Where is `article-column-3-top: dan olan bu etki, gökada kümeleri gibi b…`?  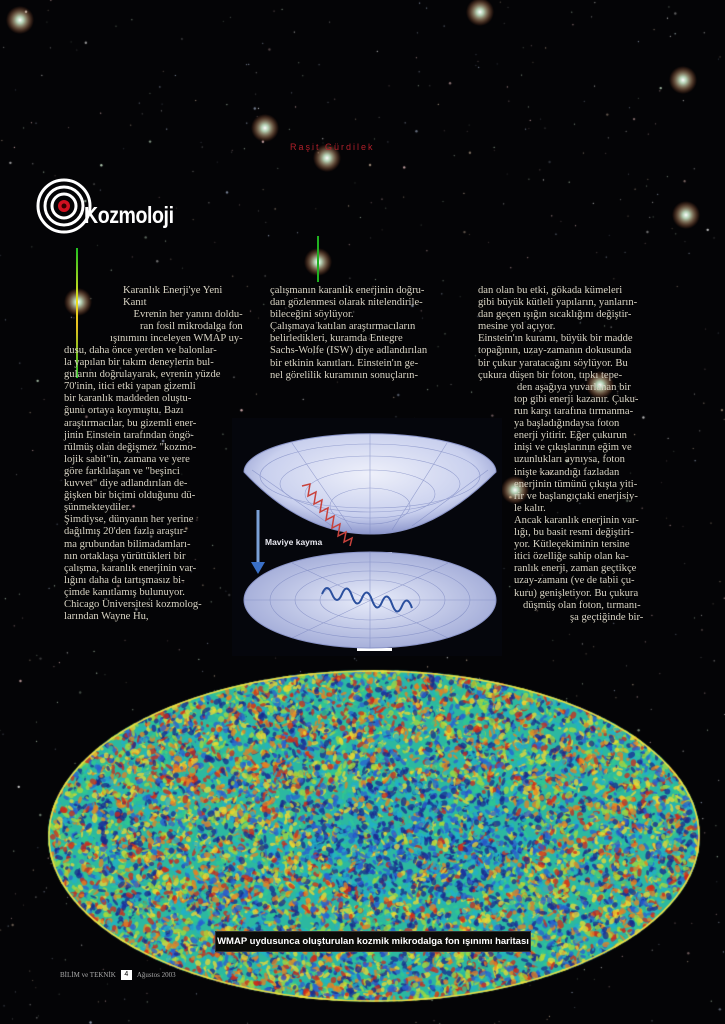 article-column-3-top: dan olan bu etki, gökada kümeleri gibi b… is located at coordinates (558, 333).